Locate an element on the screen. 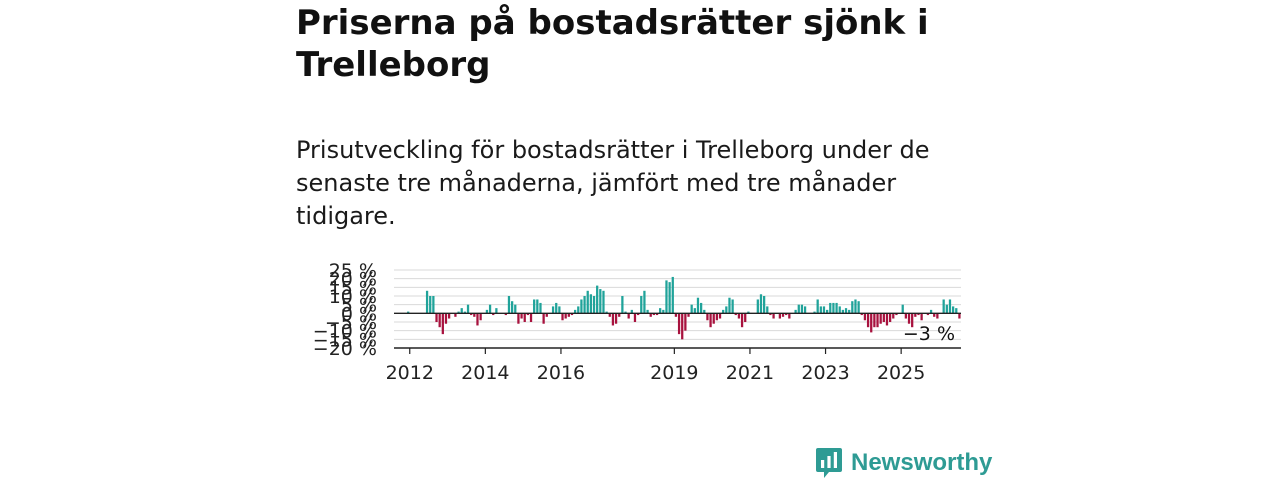 This screenshot has width=1280, height=480. axes is located at coordinates (677, 333).